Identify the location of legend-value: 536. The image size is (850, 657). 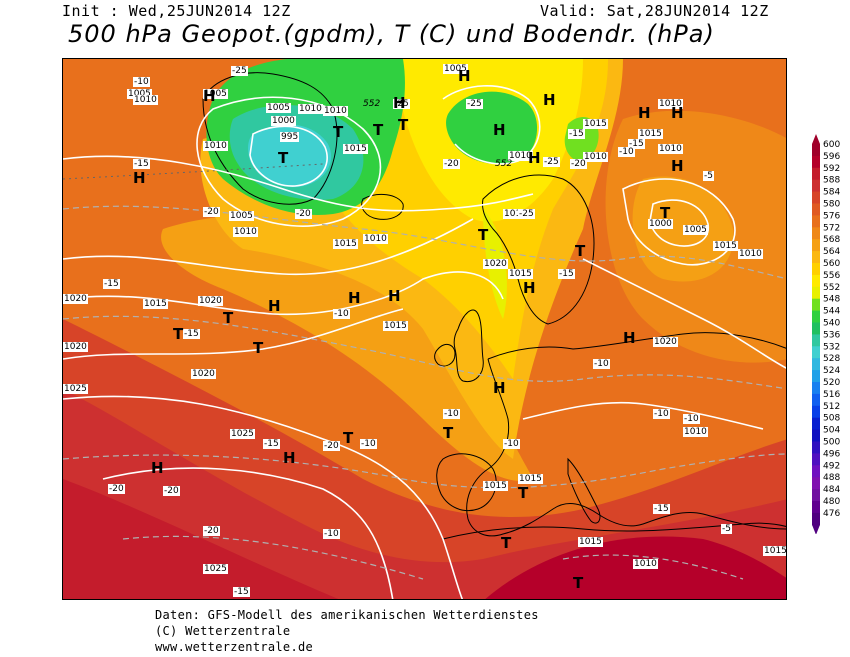
(831, 335).